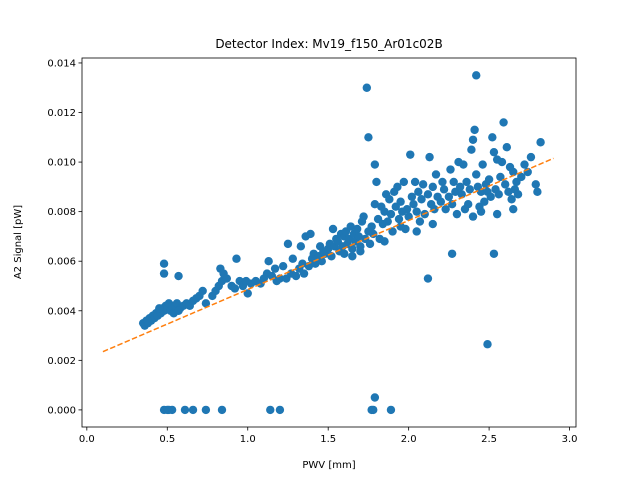 The height and width of the screenshot is (480, 640). What do you see at coordinates (489, 439) in the screenshot?
I see `x-tick-label: 2.5` at bounding box center [489, 439].